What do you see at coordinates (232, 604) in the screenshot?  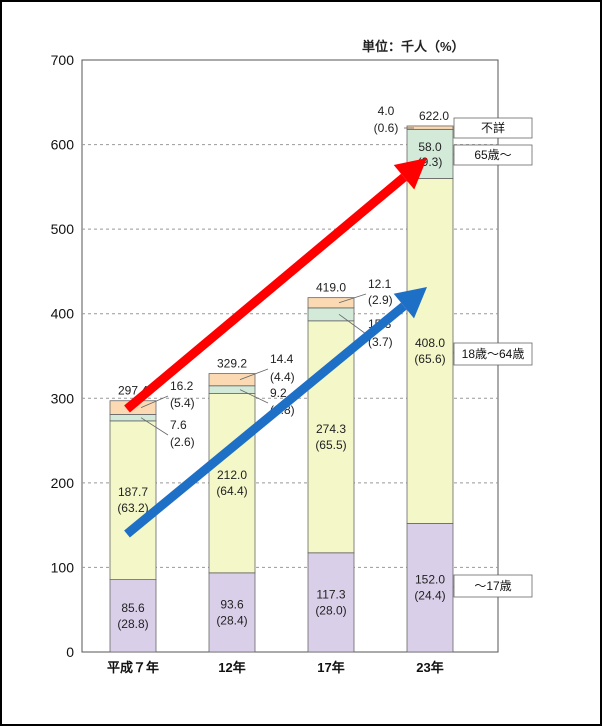 I see `data-label: 93.6` at bounding box center [232, 604].